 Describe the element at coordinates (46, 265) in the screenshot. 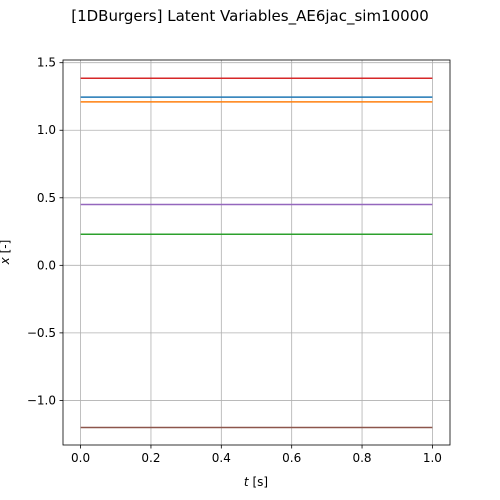

I see `y-tick-label: 0.0` at that location.